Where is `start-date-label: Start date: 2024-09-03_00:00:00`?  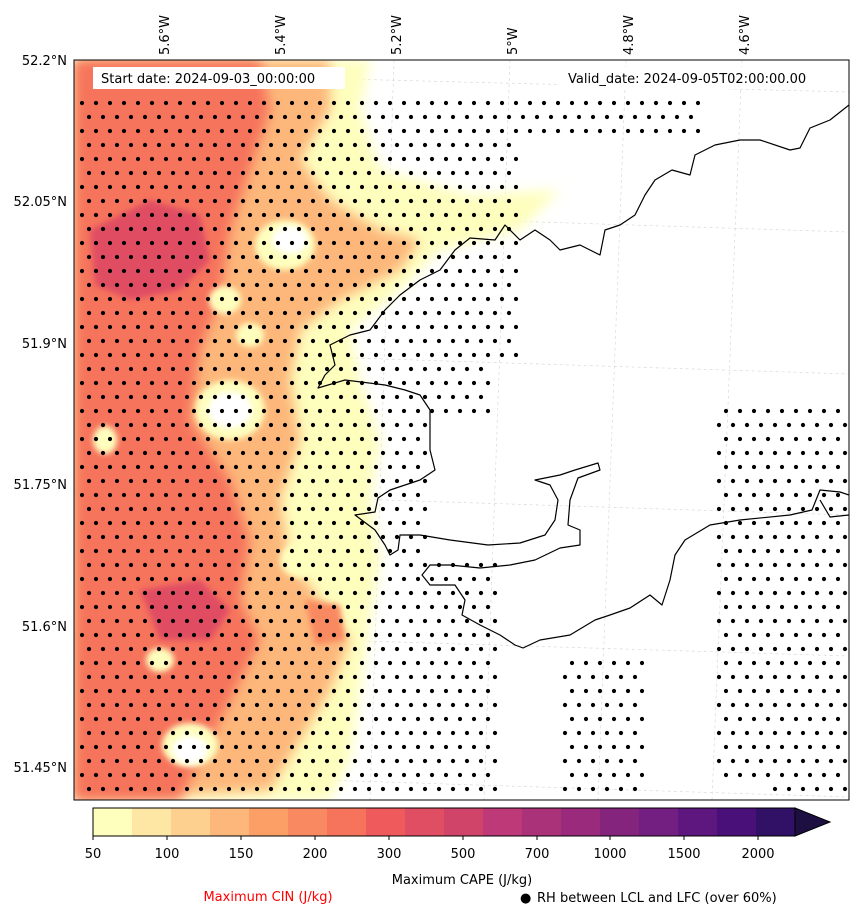
start-date-label: Start date: 2024-09-03_00:00:00 is located at coordinates (208, 79).